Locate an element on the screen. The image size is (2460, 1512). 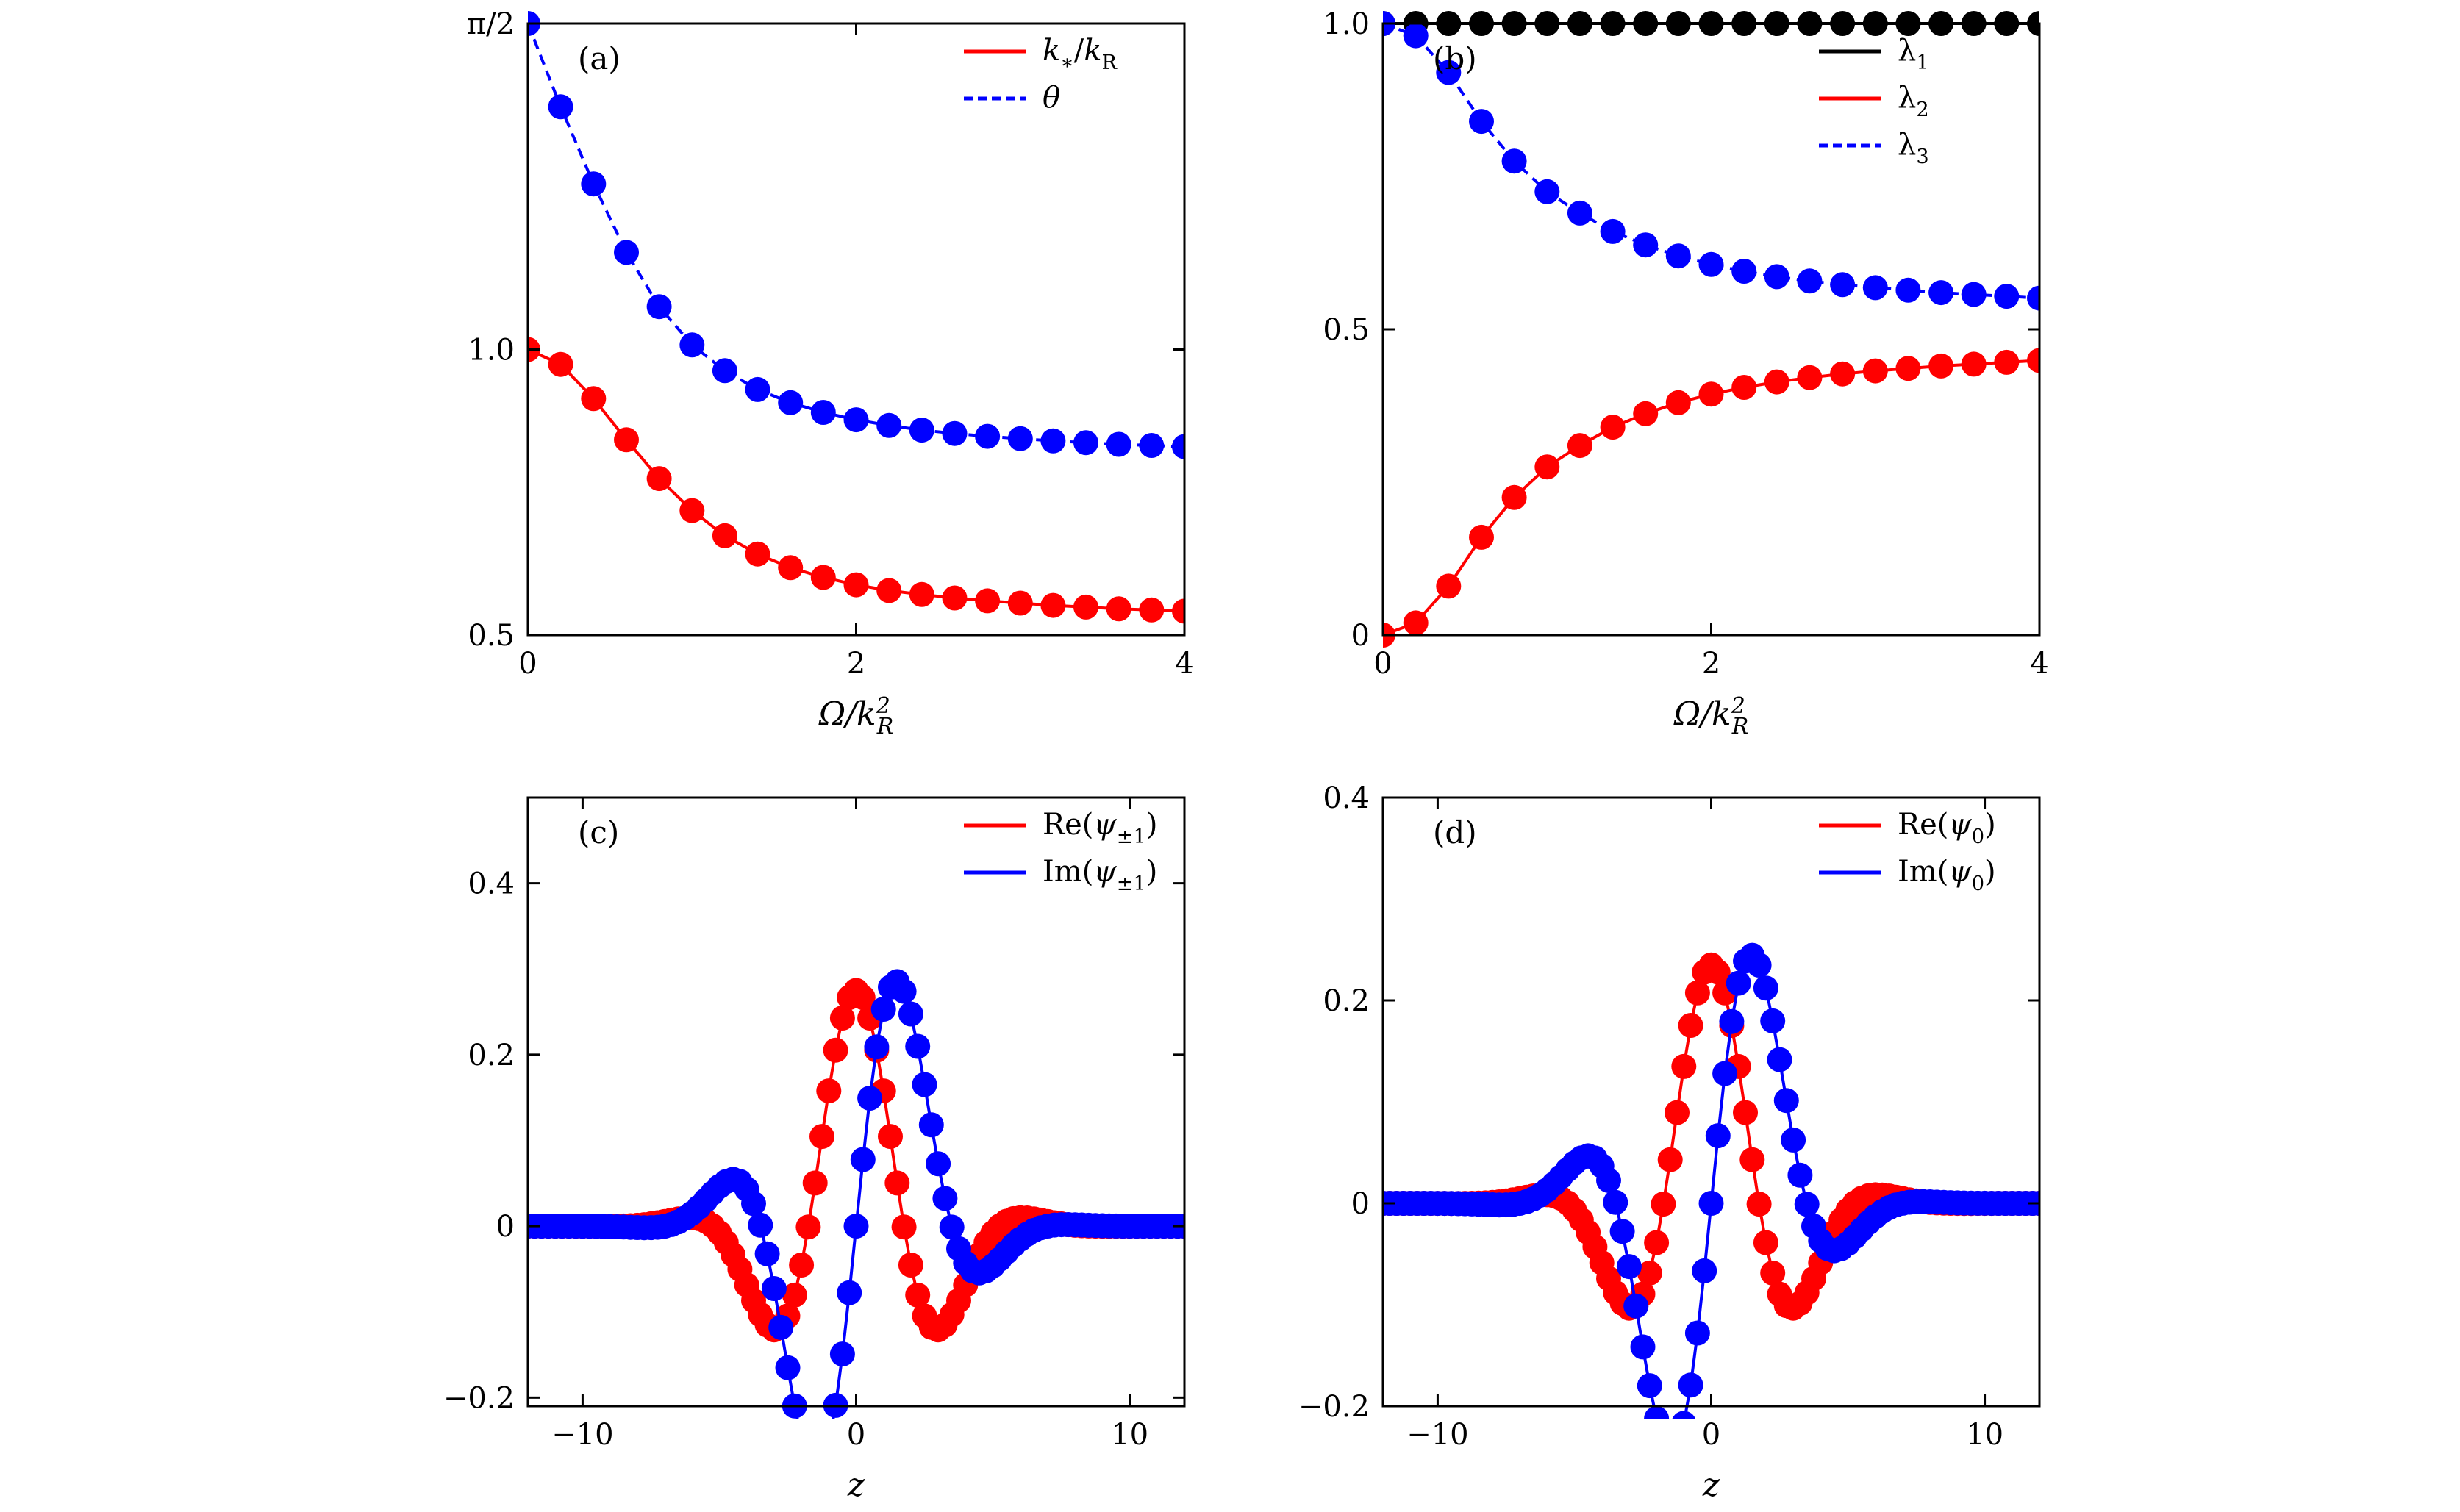
axes-frame-c is located at coordinates (856, 1102).